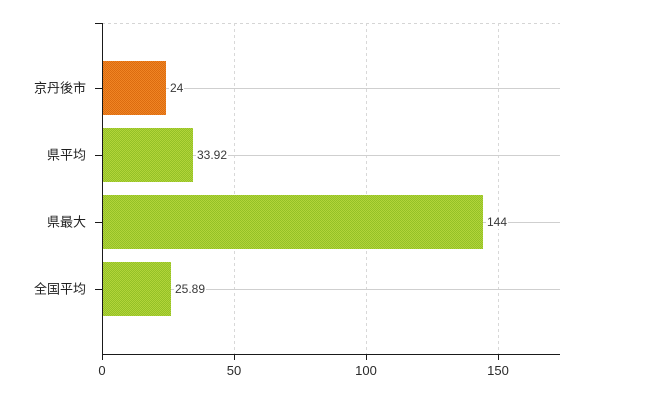 This screenshot has height=400, width=650. What do you see at coordinates (66, 155) in the screenshot?
I see `category-label: 県平均` at bounding box center [66, 155].